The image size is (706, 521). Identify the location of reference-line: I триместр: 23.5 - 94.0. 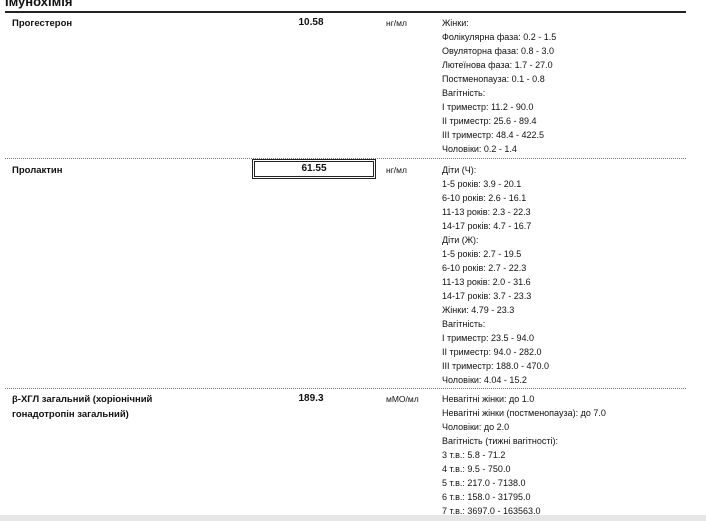
(488, 338).